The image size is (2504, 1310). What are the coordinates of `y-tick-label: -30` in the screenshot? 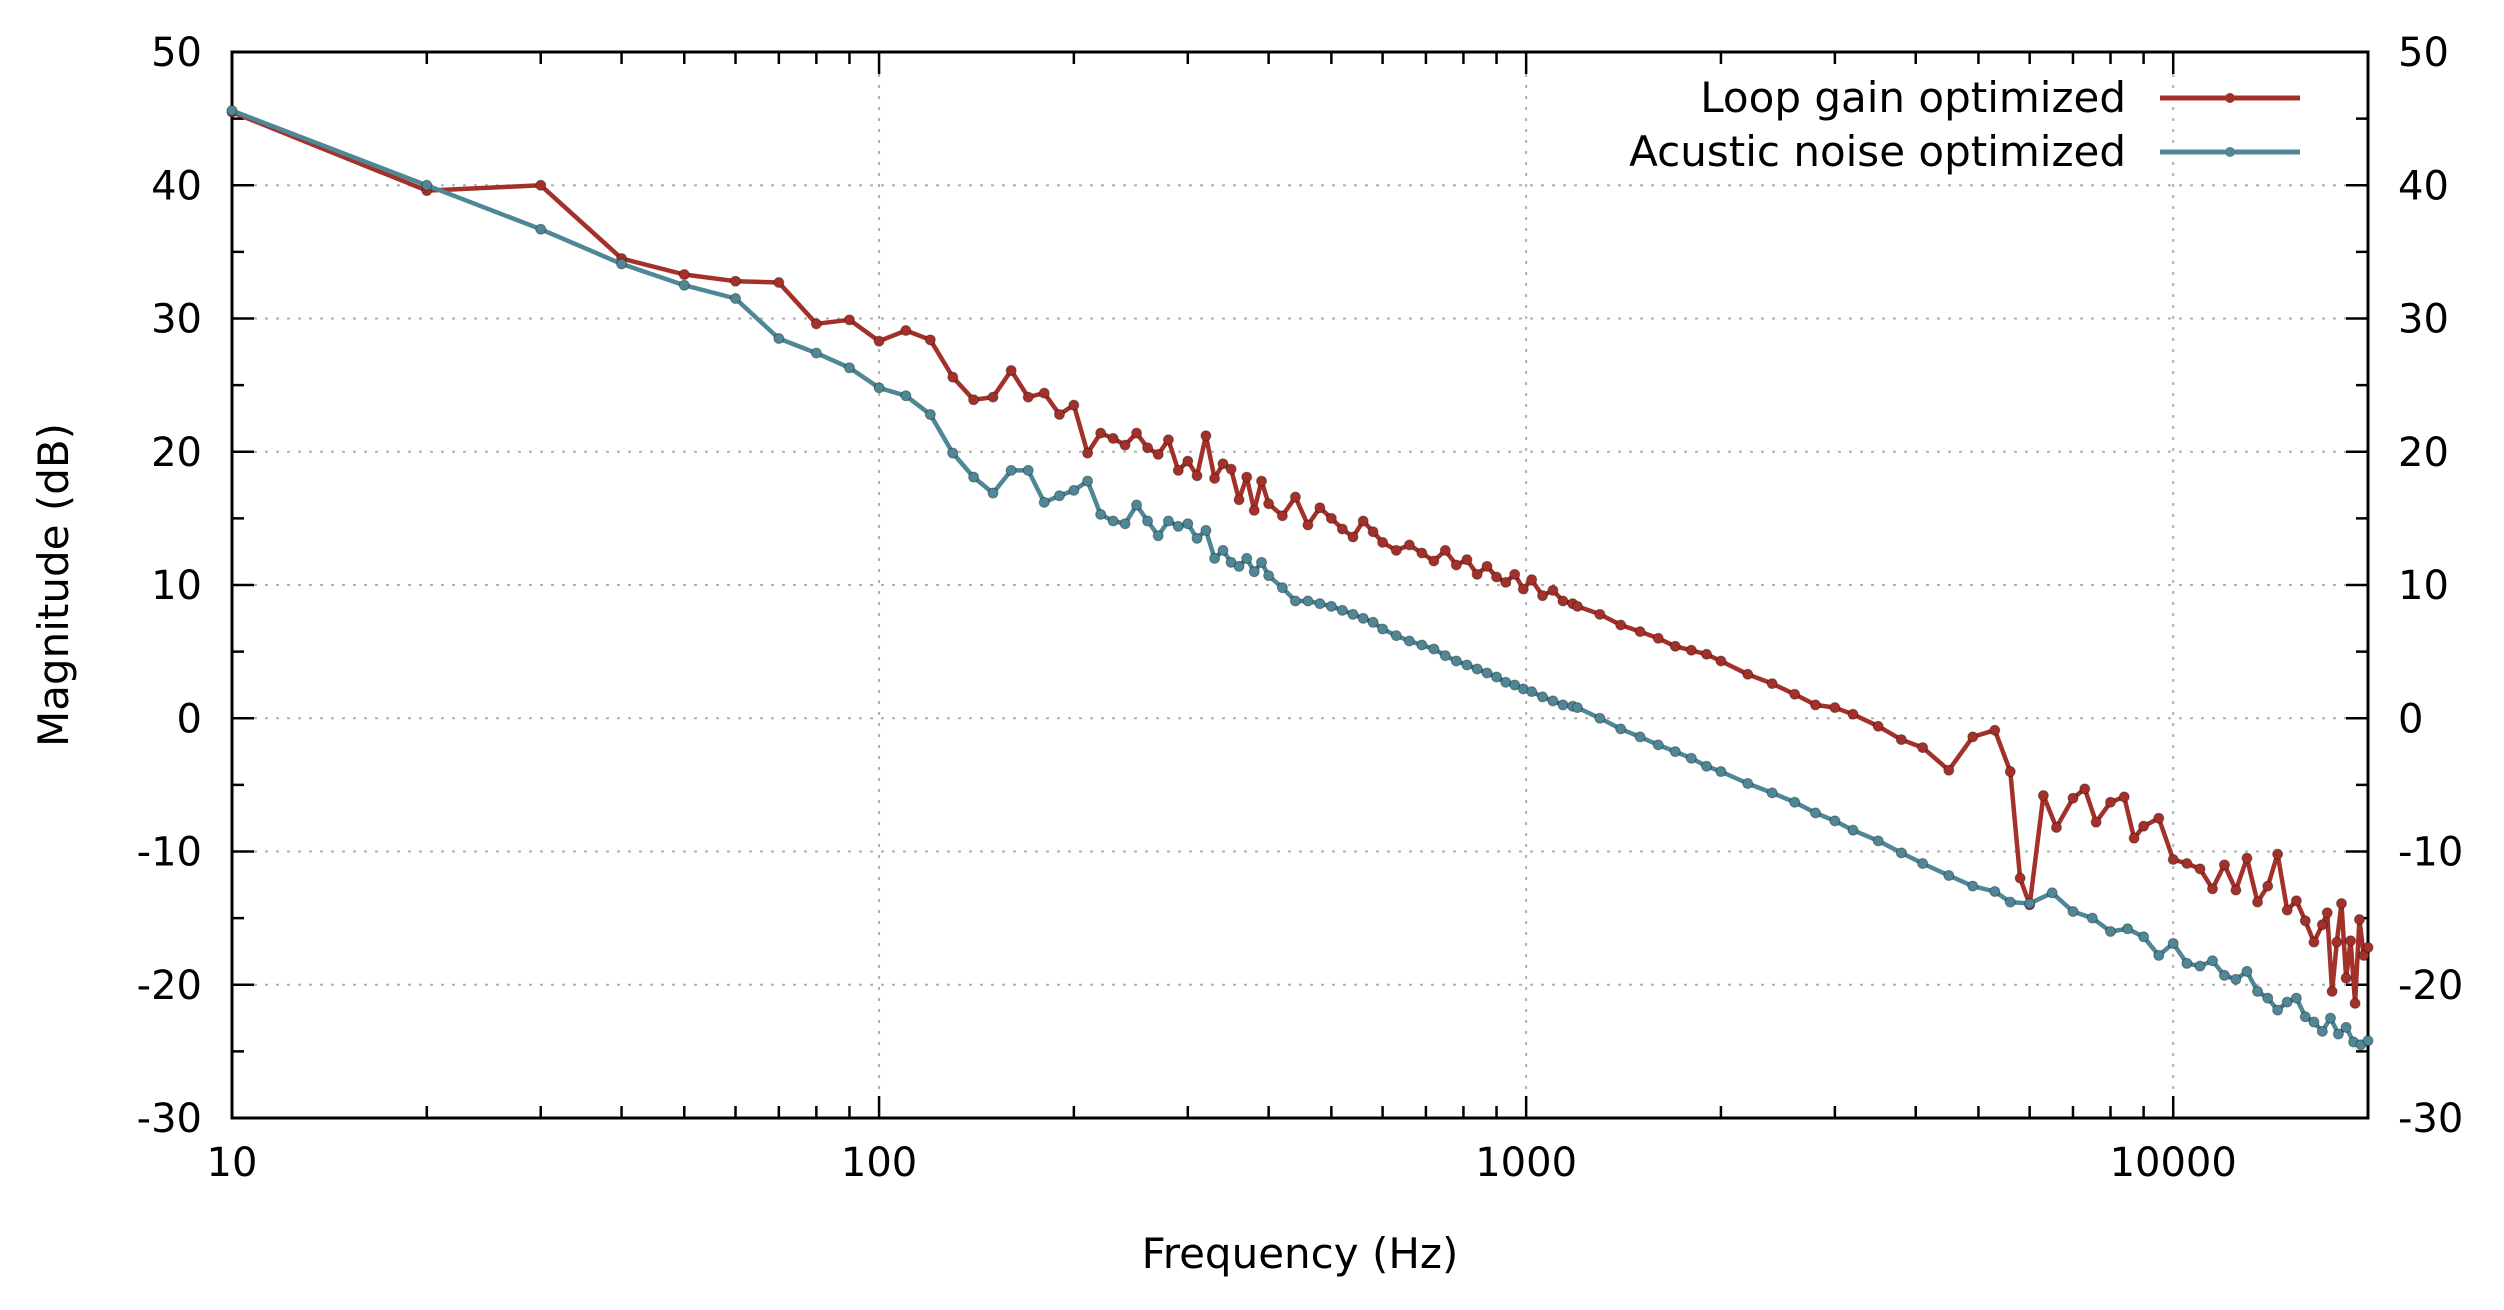 It's located at (169, 1119).